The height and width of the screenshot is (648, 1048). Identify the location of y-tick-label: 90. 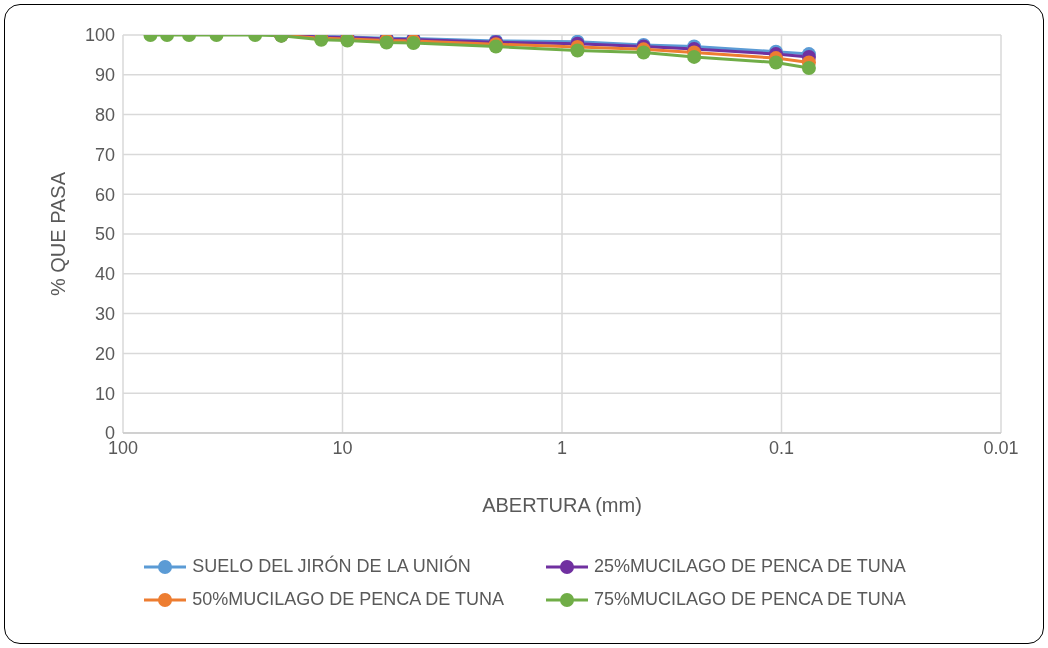
(104, 75).